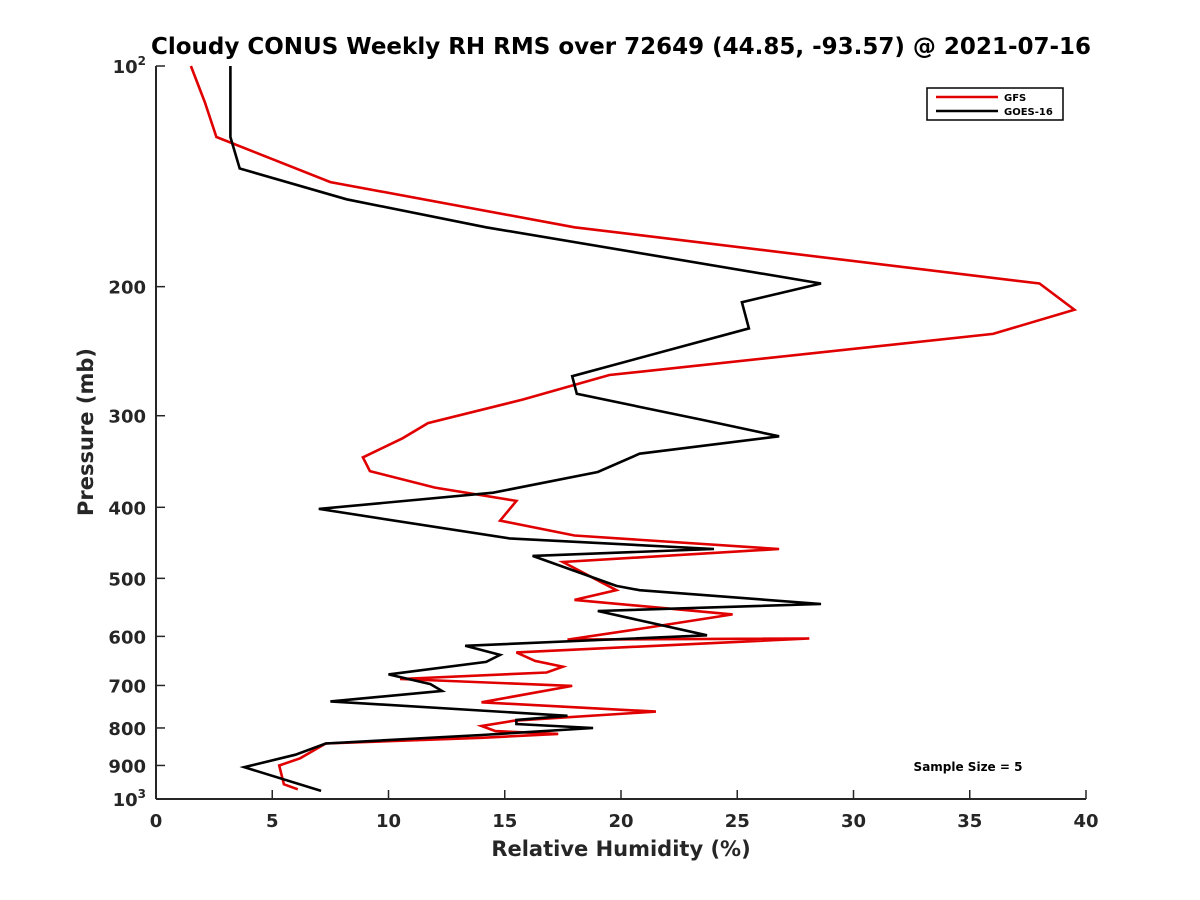 The height and width of the screenshot is (900, 1200). I want to click on x-axis-ticks: 0 5 10 15 20 25 30 35 40, so click(624, 811).